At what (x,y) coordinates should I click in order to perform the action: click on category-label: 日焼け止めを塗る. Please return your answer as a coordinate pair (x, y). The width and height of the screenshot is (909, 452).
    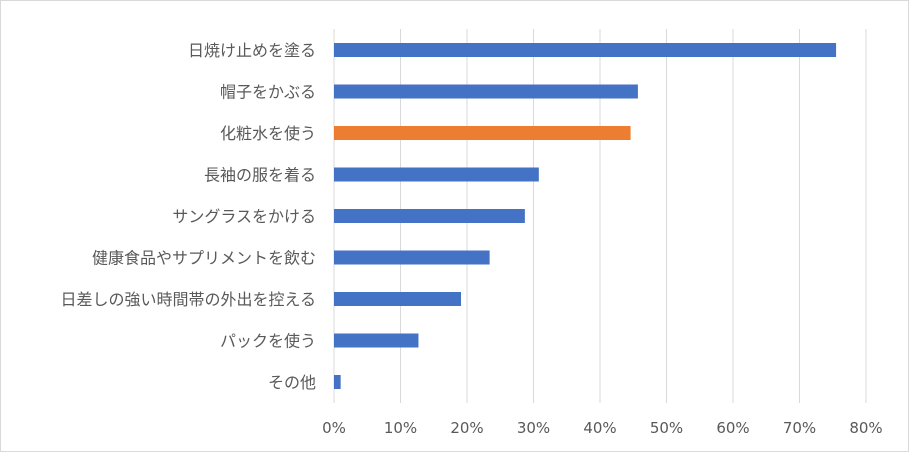
    Looking at the image, I should click on (252, 50).